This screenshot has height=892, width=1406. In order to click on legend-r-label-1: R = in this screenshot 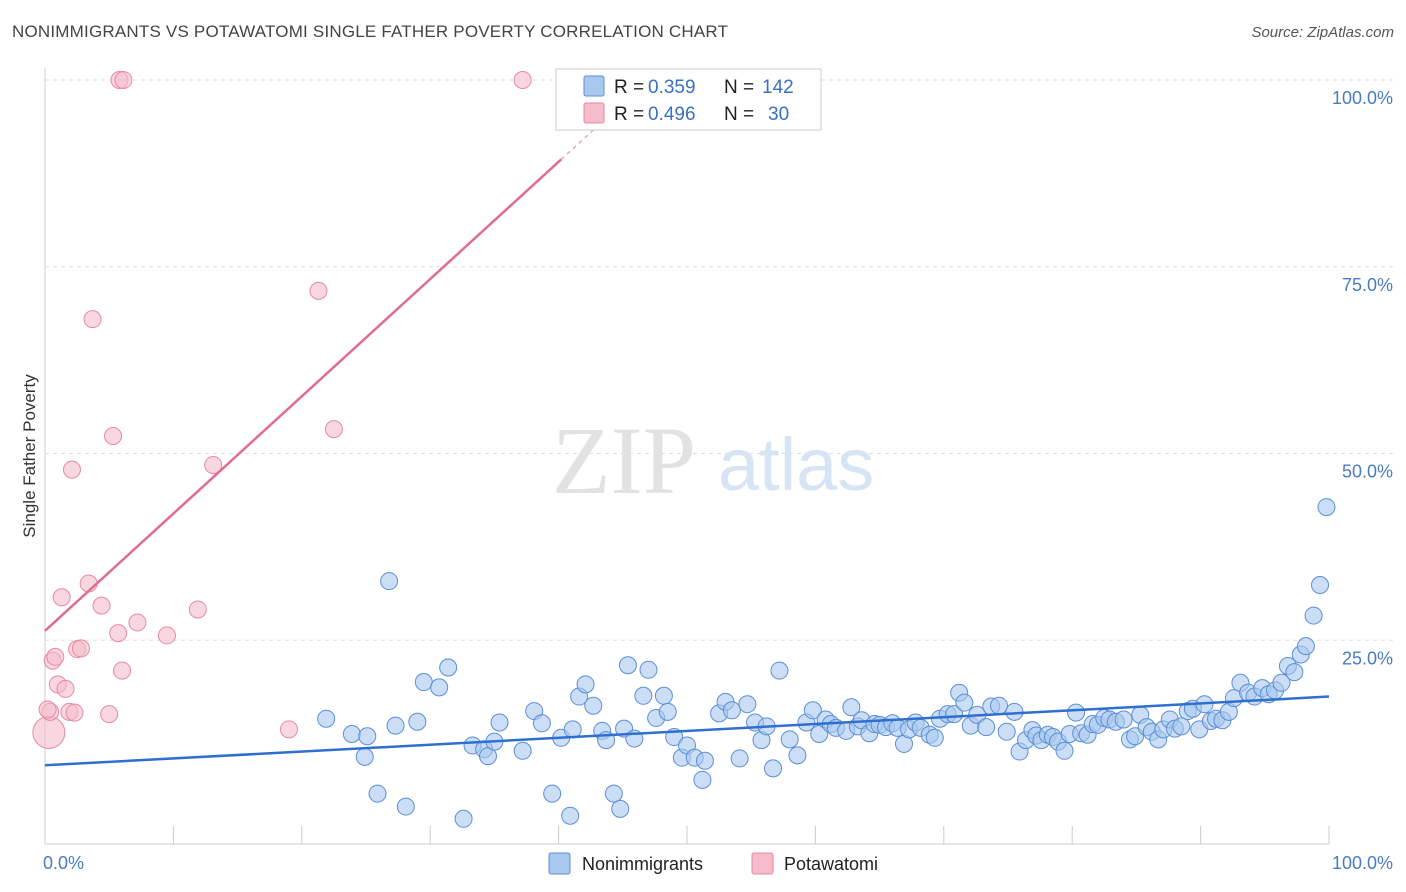, I will do `click(629, 114)`.